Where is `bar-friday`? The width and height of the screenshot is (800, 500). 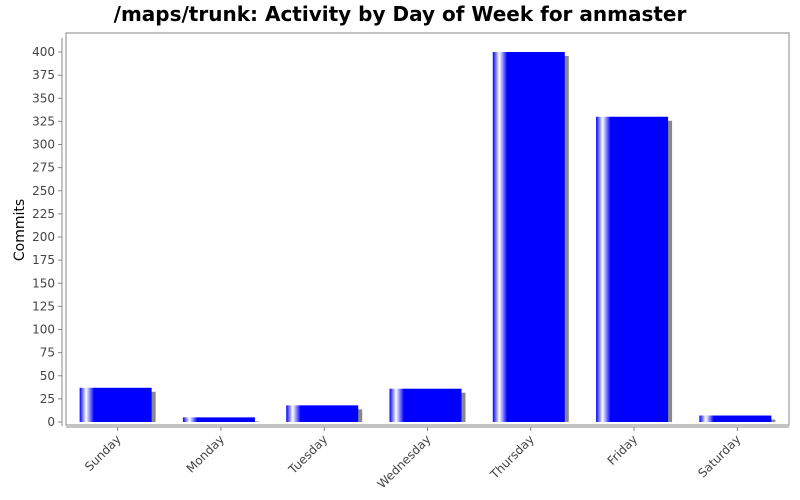
bar-friday is located at coordinates (632, 269).